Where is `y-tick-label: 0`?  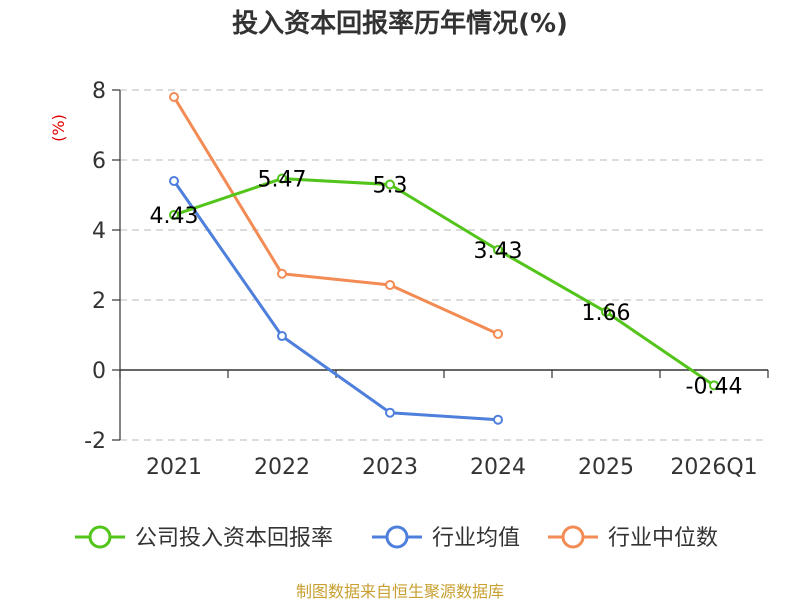 y-tick-label: 0 is located at coordinates (99, 371).